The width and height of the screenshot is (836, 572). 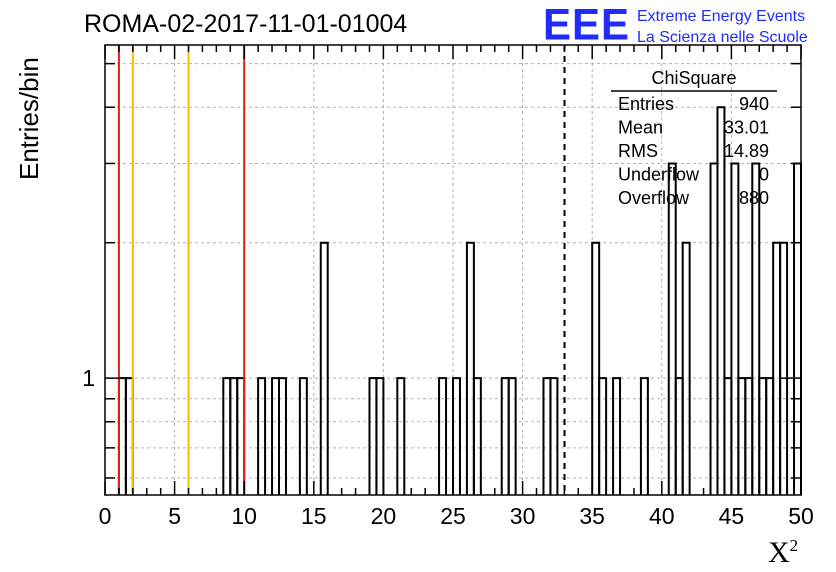 I want to click on x-tick-label: 15, so click(x=314, y=516).